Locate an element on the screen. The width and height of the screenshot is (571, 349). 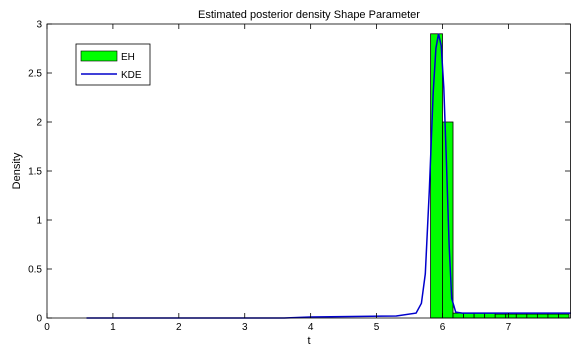
x-tick-label: 2 is located at coordinates (179, 327).